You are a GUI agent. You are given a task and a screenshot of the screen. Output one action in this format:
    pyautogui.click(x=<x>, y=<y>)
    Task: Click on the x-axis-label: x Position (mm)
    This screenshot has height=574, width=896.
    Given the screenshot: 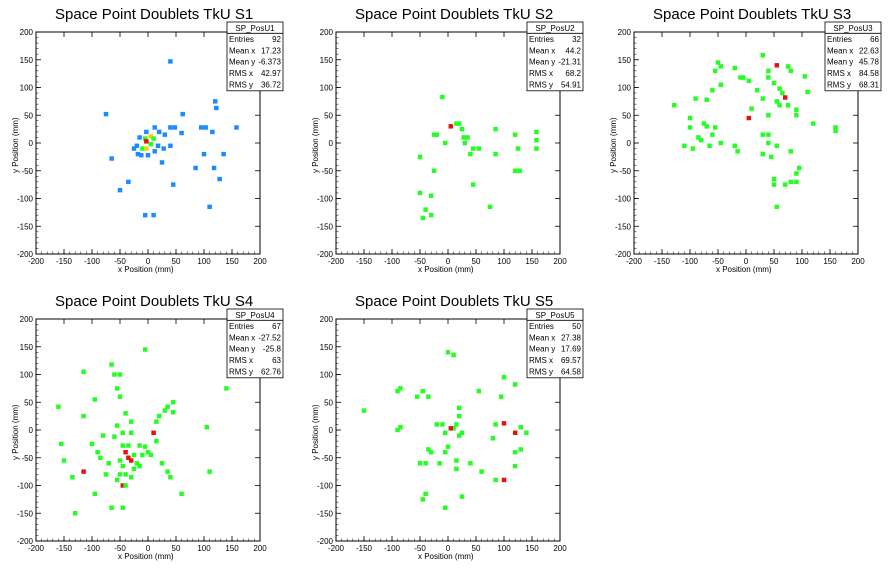 What is the action you would take?
    pyautogui.click(x=446, y=556)
    